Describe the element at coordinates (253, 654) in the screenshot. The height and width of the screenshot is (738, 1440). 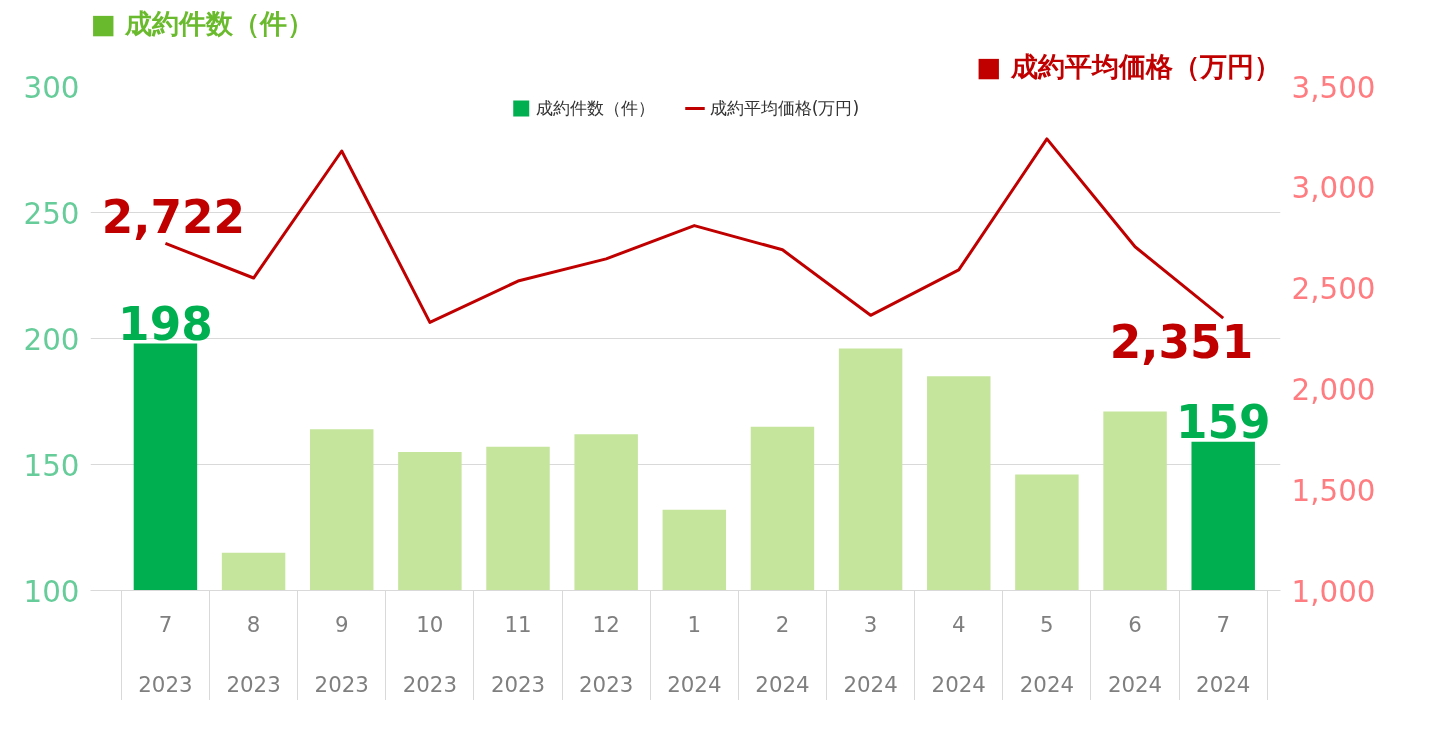
I see `category-label: 8 2023` at that location.